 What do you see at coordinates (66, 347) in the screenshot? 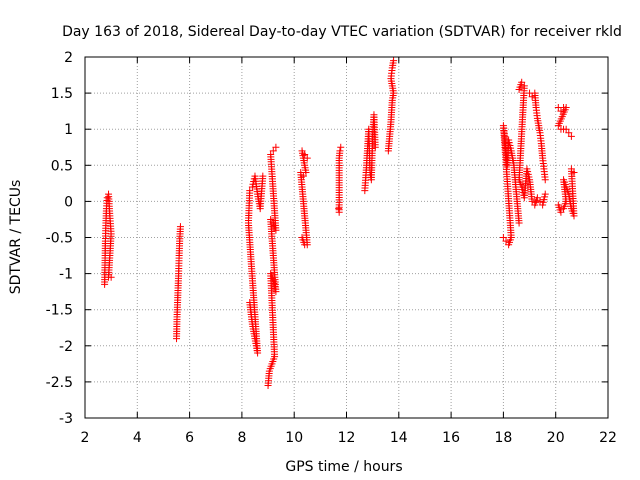
I see `y-tick-label: -2` at bounding box center [66, 347].